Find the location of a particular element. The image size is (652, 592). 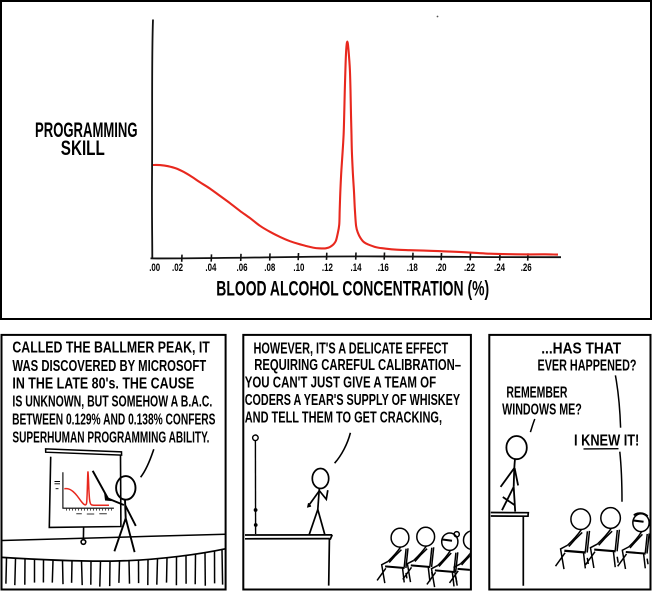

svg-text: .04 is located at coordinates (211, 268).